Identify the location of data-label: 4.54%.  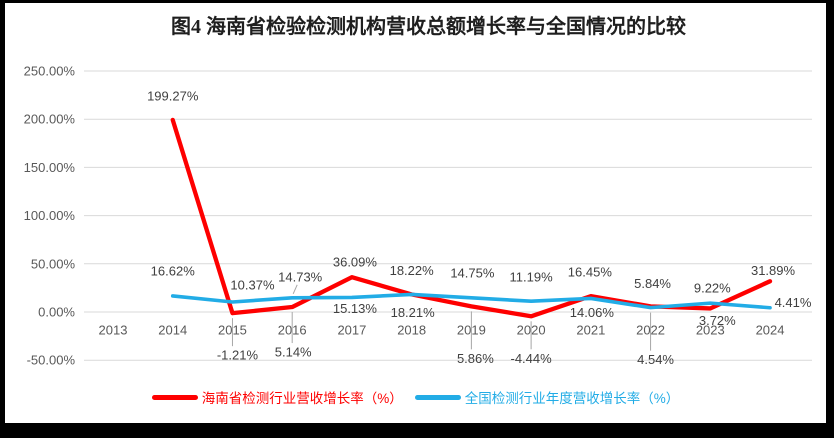
(655, 359).